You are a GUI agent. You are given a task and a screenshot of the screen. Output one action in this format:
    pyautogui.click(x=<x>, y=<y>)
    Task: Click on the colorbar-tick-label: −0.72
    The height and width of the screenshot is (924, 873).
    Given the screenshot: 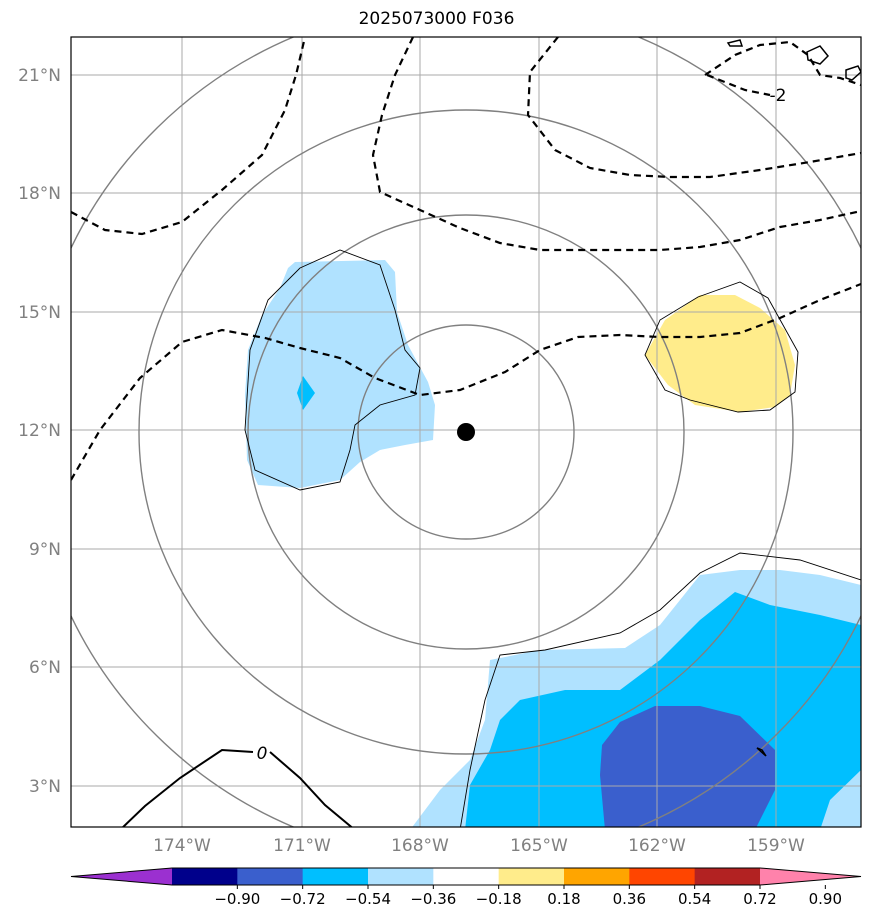 What is the action you would take?
    pyautogui.click(x=303, y=899)
    